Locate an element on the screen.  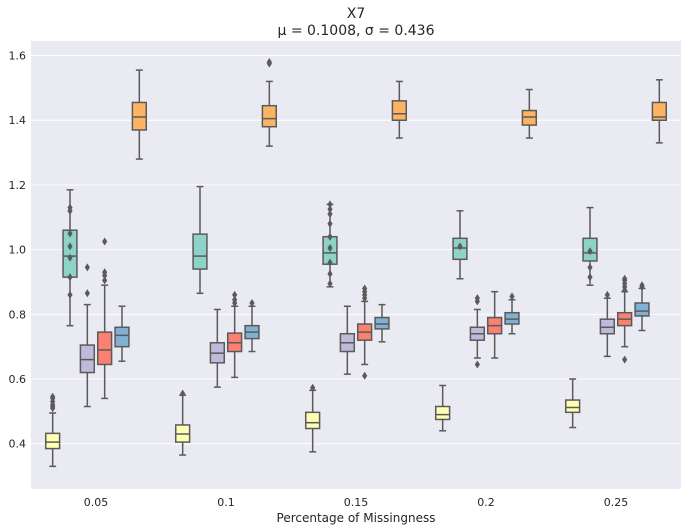
box-series-6-0.25 is located at coordinates (659, 111).